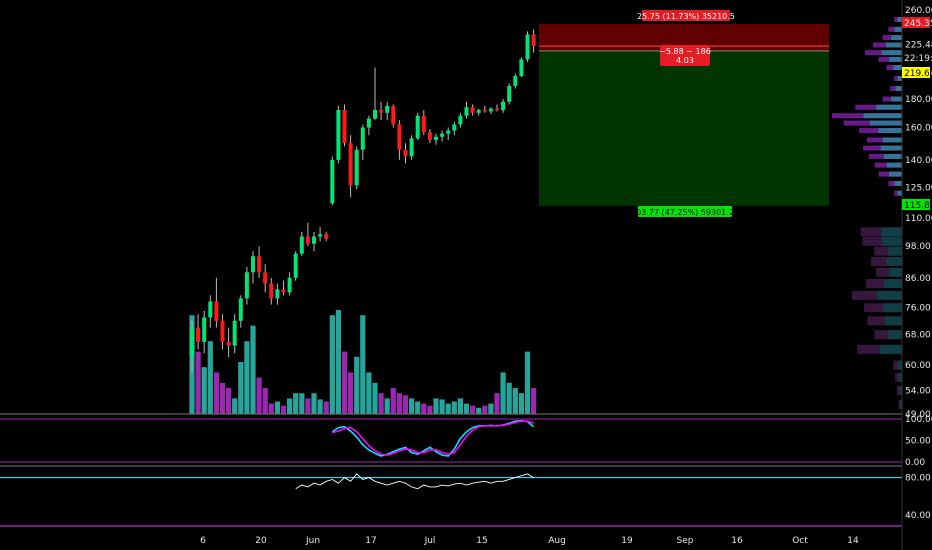 Image resolution: width=932 pixels, height=550 pixels. What do you see at coordinates (414, 481) in the screenshot?
I see `rsi-series-line` at bounding box center [414, 481].